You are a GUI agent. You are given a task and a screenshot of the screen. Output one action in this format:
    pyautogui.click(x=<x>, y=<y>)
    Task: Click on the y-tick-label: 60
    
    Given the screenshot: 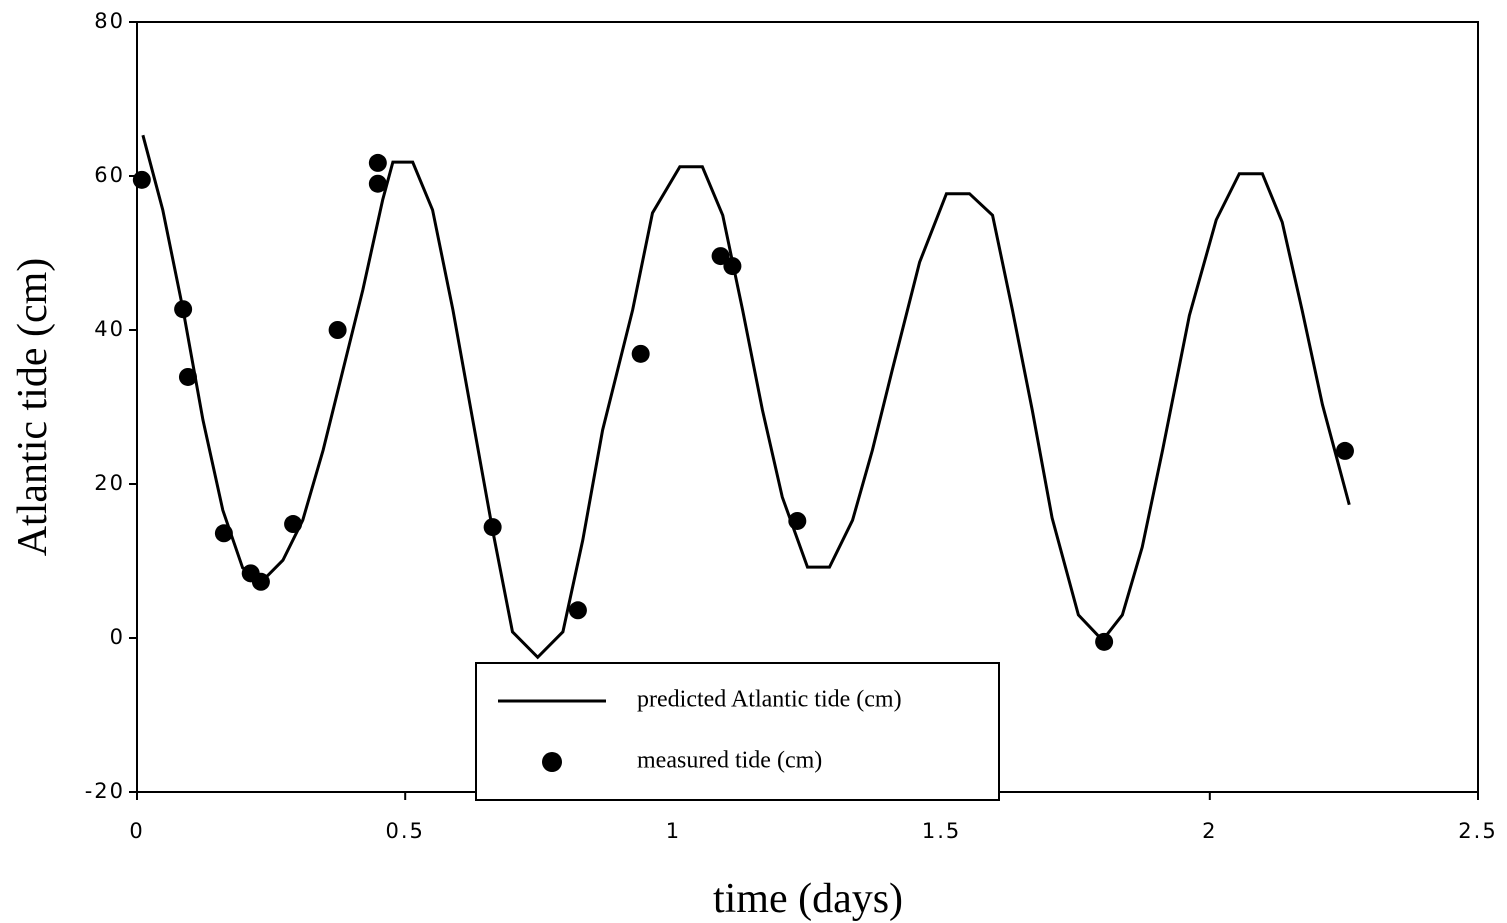 What is the action you would take?
    pyautogui.click(x=109, y=175)
    